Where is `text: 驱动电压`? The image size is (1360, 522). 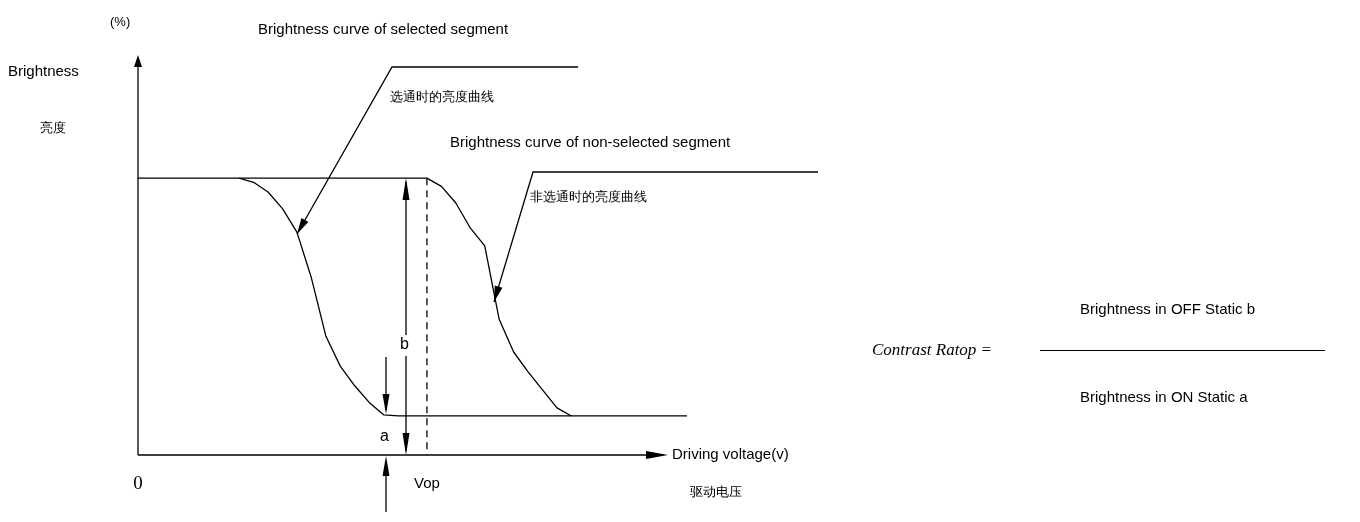 text: 驱动电压 is located at coordinates (716, 491).